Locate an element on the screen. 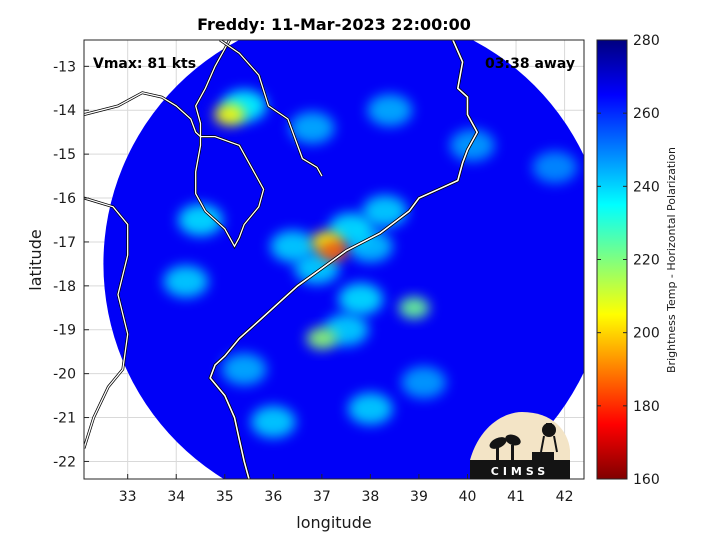  x-tick-label: 42 is located at coordinates (565, 497).